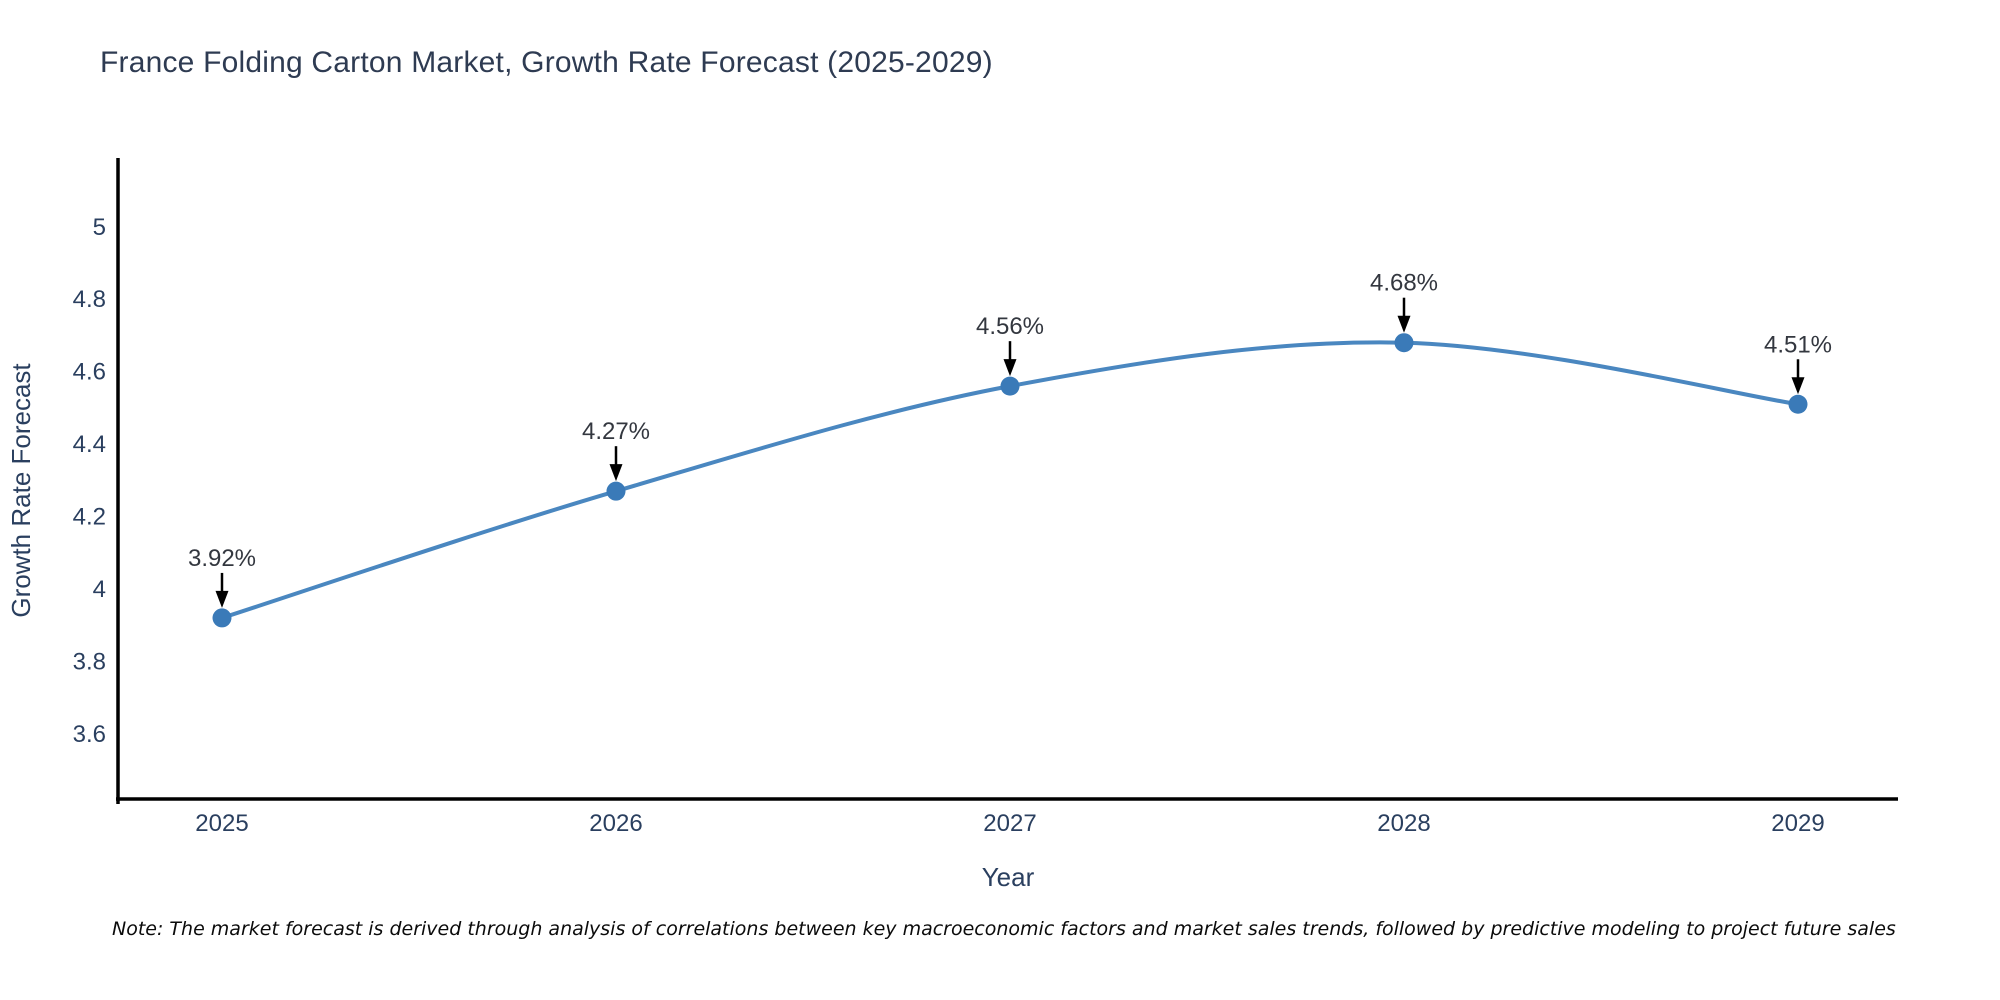 The height and width of the screenshot is (1000, 2000). I want to click on y-tick-label: 4.8, so click(89, 299).